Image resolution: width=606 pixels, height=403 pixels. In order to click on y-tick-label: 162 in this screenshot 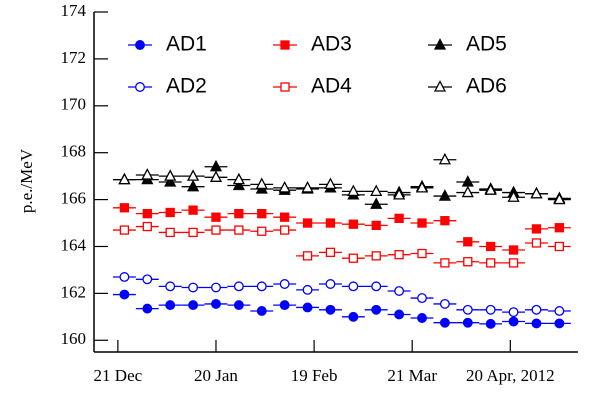, I will do `click(74, 291)`.